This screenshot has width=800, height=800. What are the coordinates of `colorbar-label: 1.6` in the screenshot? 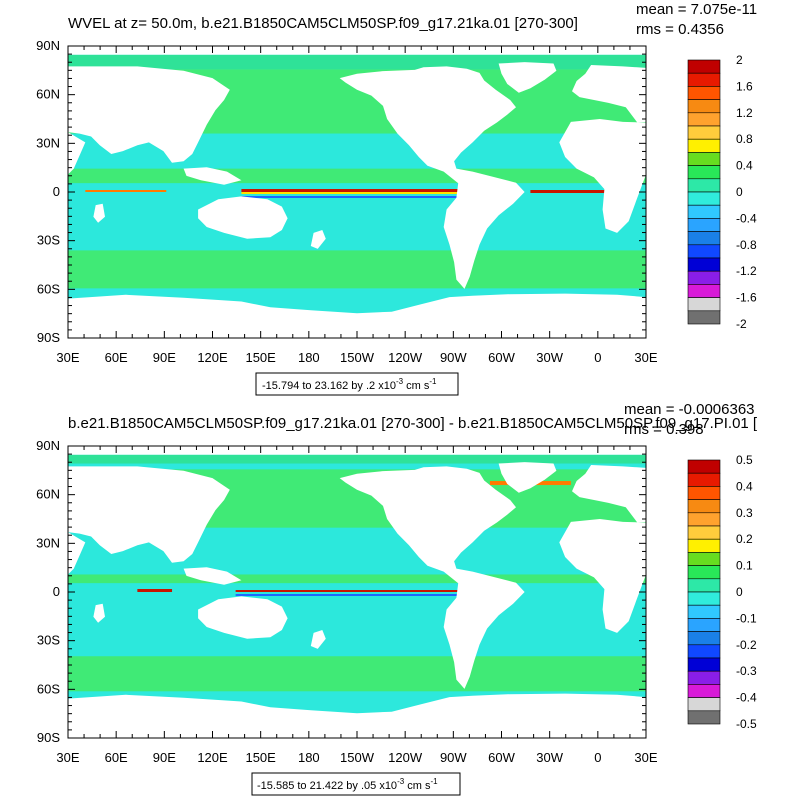 It's located at (744, 86).